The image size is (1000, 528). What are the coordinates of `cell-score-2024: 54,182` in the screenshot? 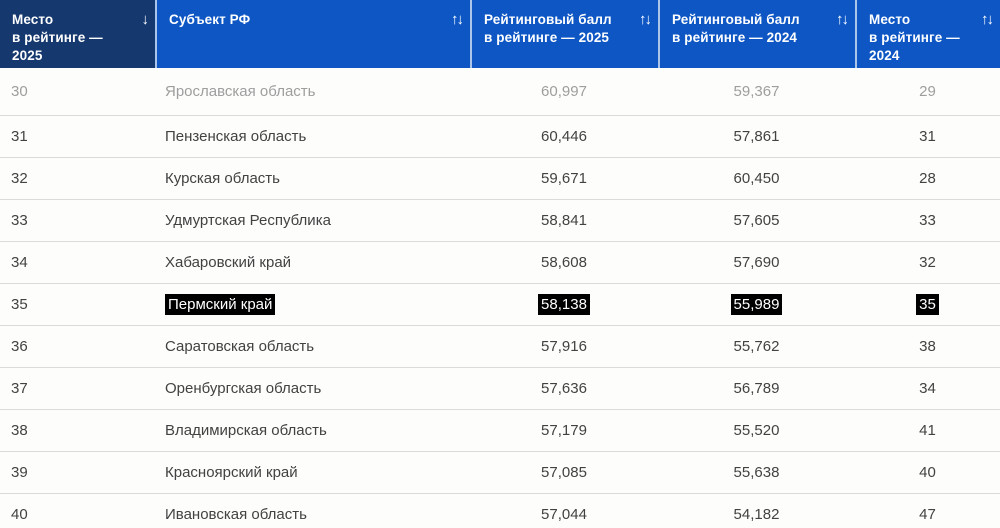 It's located at (756, 511).